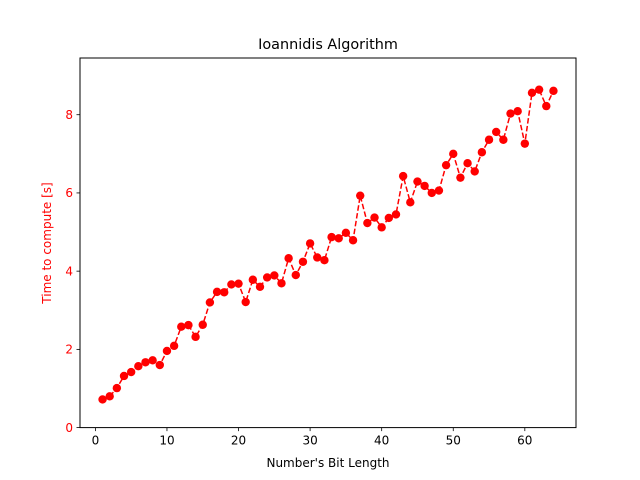  I want to click on y-tick-label: 0, so click(69, 428).